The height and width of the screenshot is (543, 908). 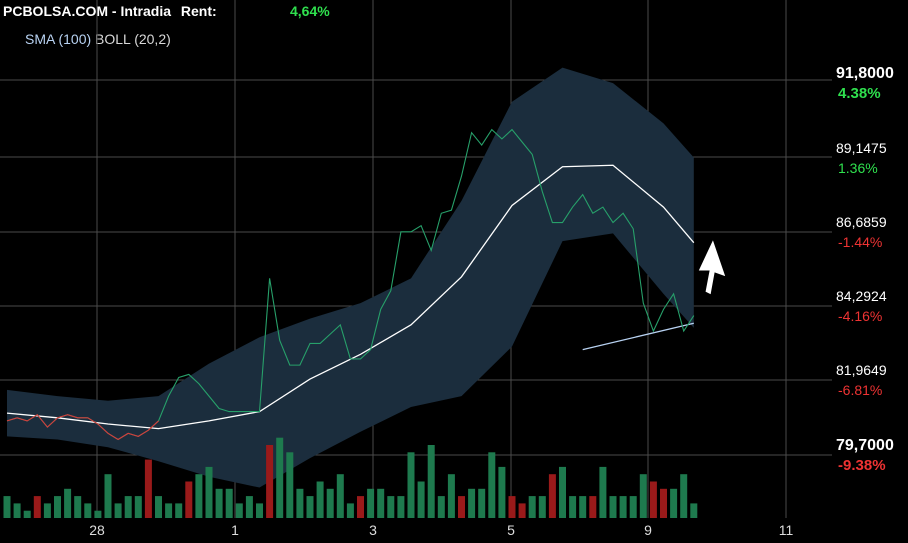 What do you see at coordinates (511, 530) in the screenshot?
I see `x-tick-label: 5` at bounding box center [511, 530].